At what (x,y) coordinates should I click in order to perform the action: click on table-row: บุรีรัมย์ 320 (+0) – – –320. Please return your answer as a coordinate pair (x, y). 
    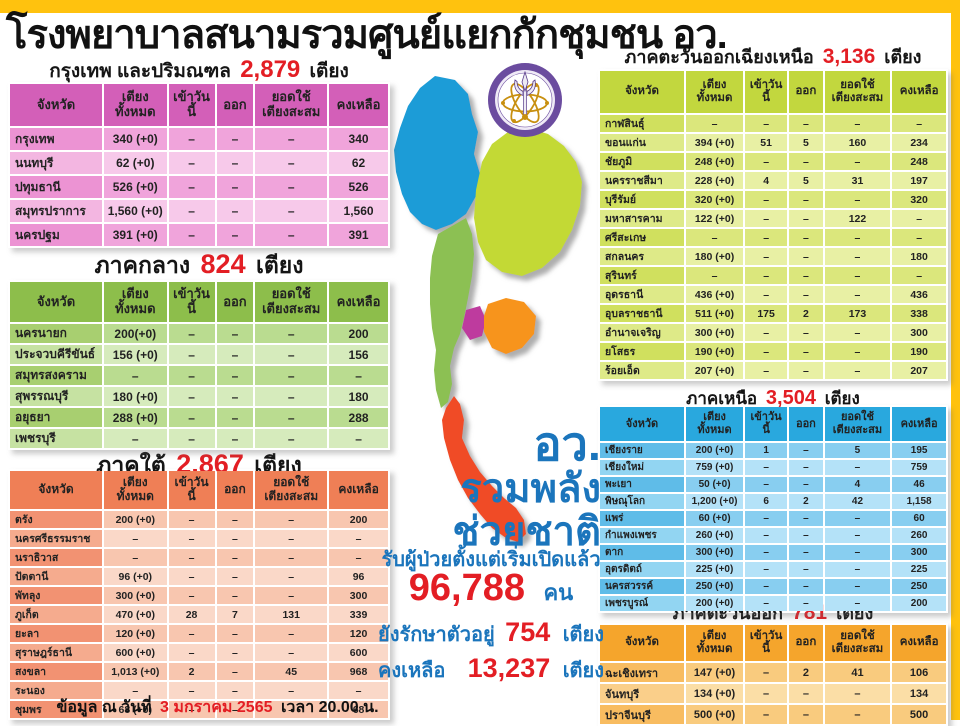
    Looking at the image, I should click on (773, 199).